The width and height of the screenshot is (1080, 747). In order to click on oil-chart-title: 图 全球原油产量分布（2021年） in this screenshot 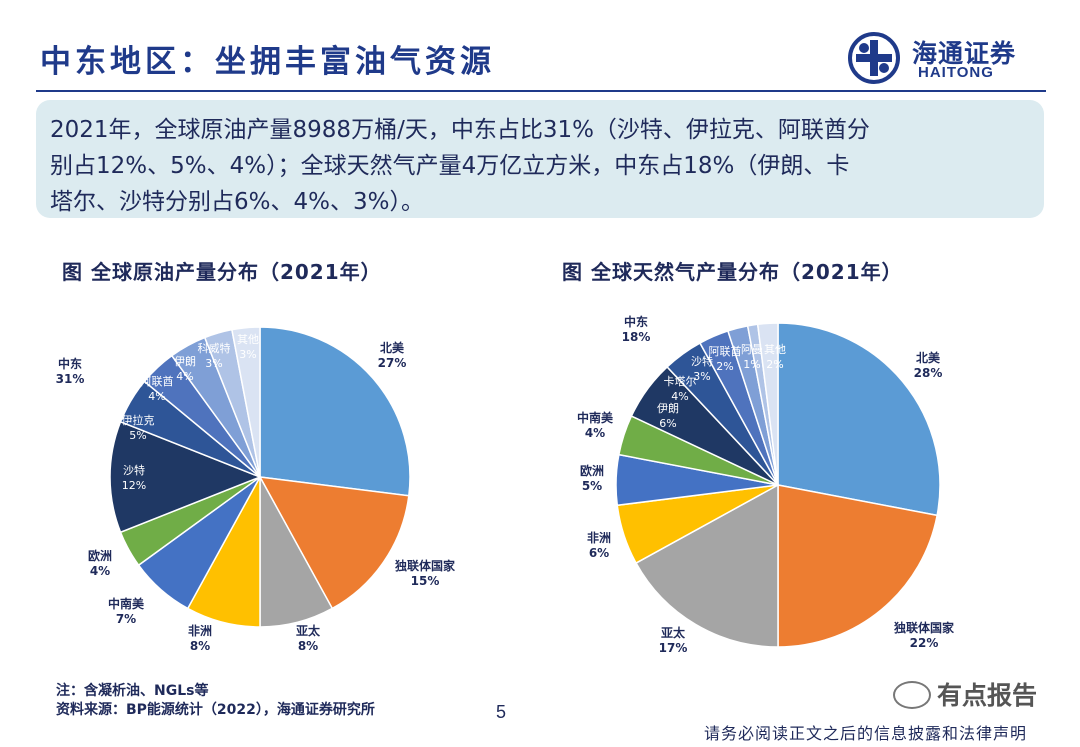, I will do `click(222, 272)`.